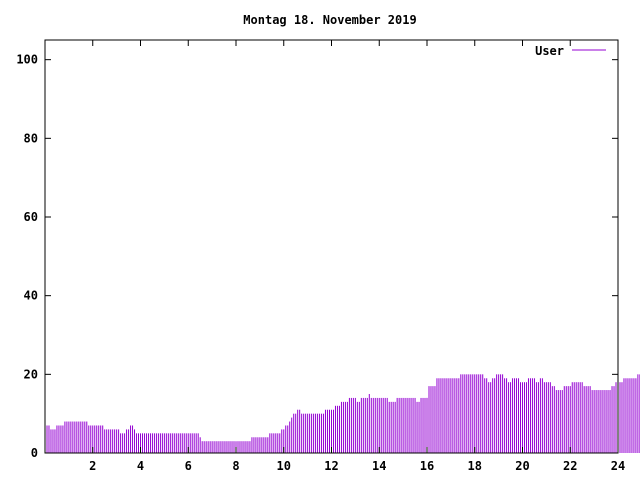  Describe the element at coordinates (31, 296) in the screenshot. I see `y-tick-label: 40` at that location.